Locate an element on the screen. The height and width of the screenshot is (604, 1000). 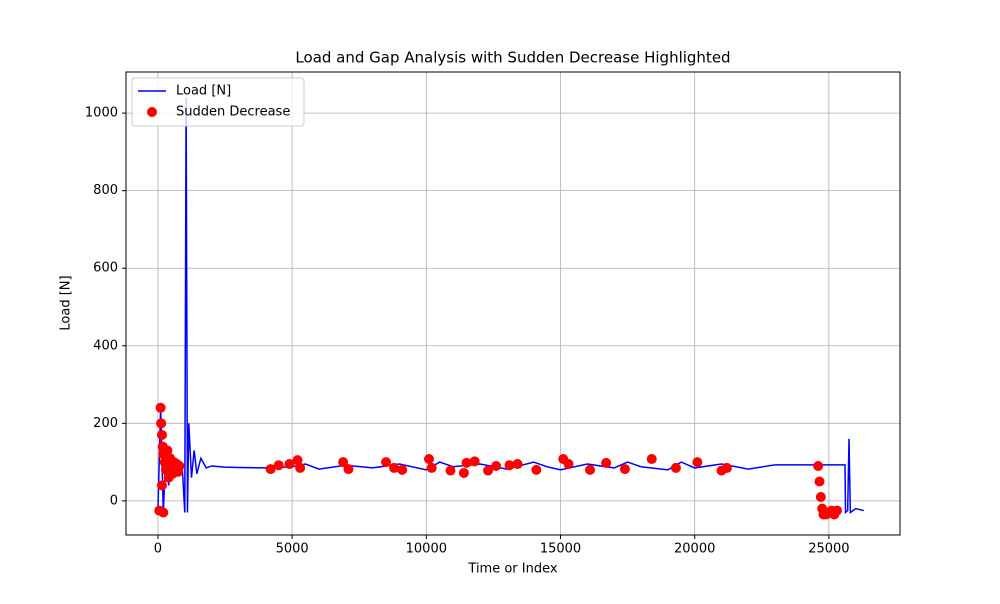
y-tick-label: 1000 is located at coordinates (101, 113).